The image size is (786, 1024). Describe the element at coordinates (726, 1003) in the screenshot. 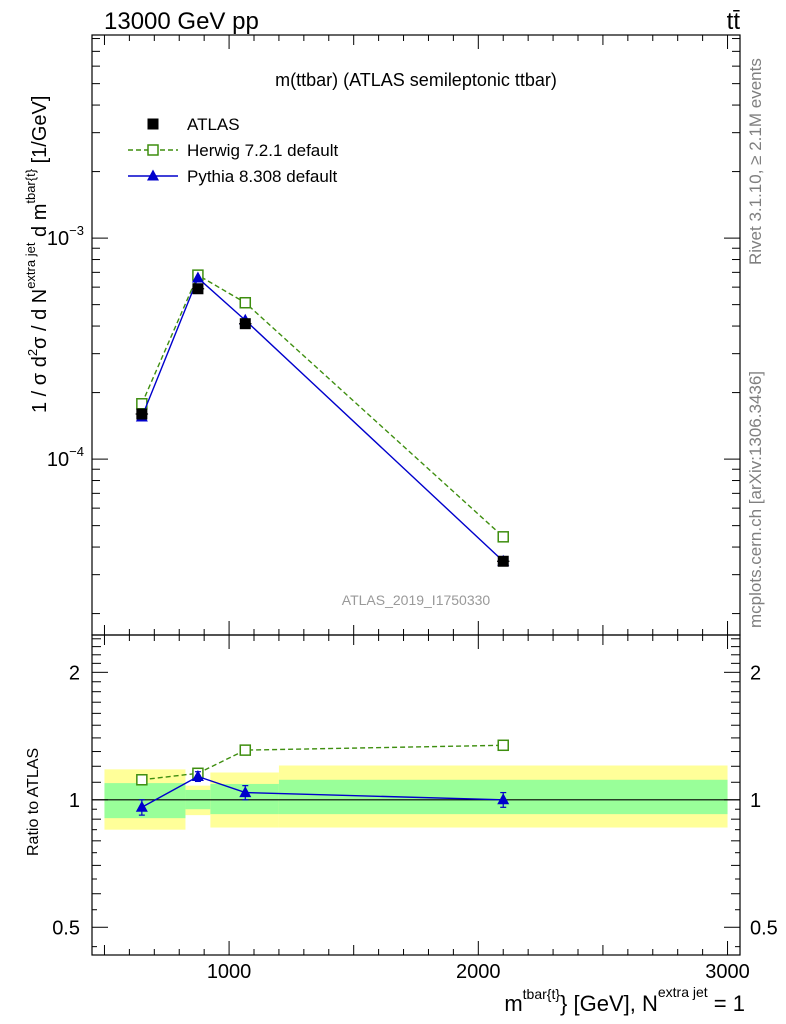

I see `x-label-c: = 1` at that location.